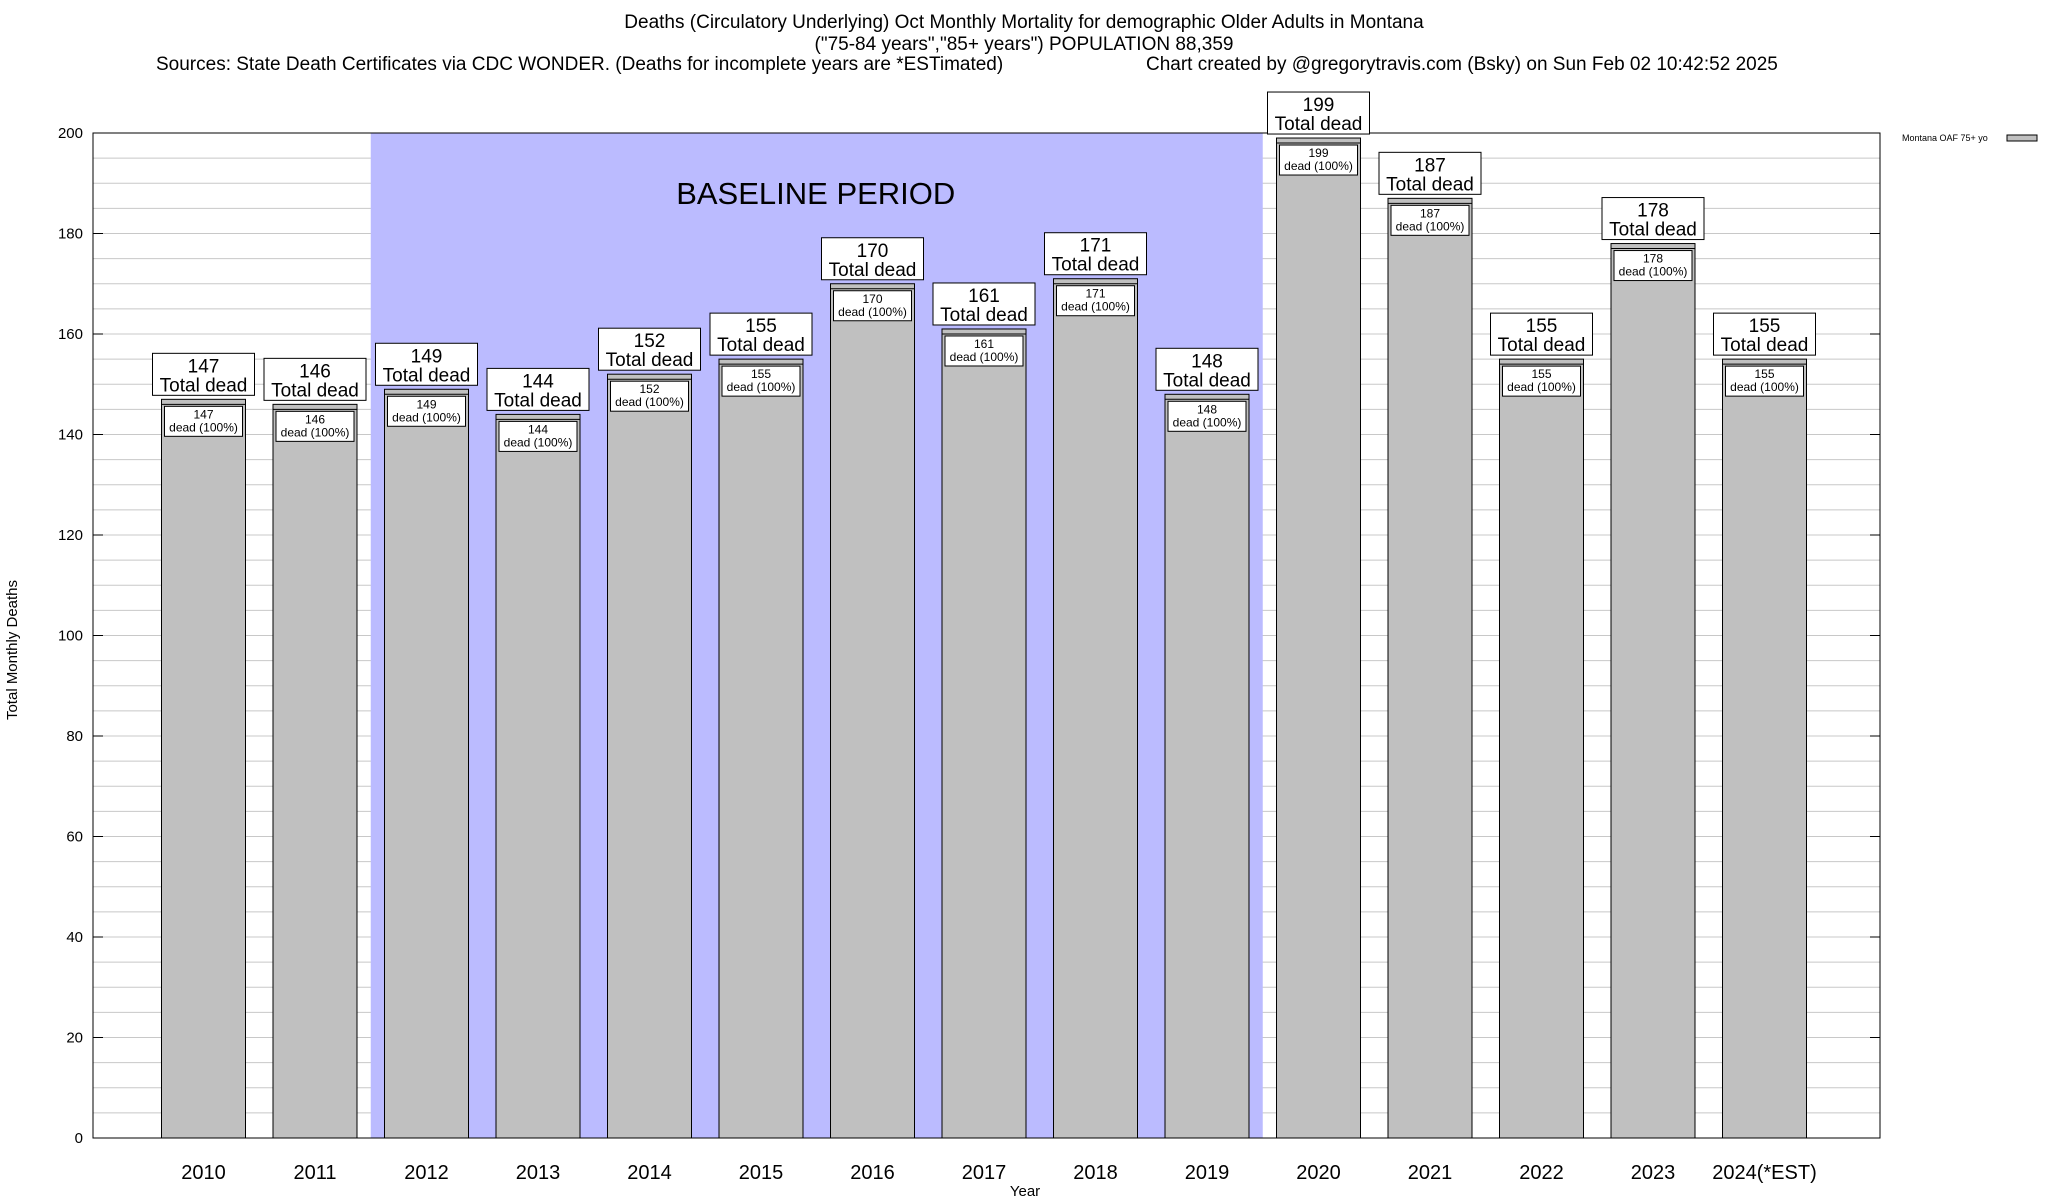  Describe the element at coordinates (315, 371) in the screenshot. I see `total-value-label: 146` at that location.